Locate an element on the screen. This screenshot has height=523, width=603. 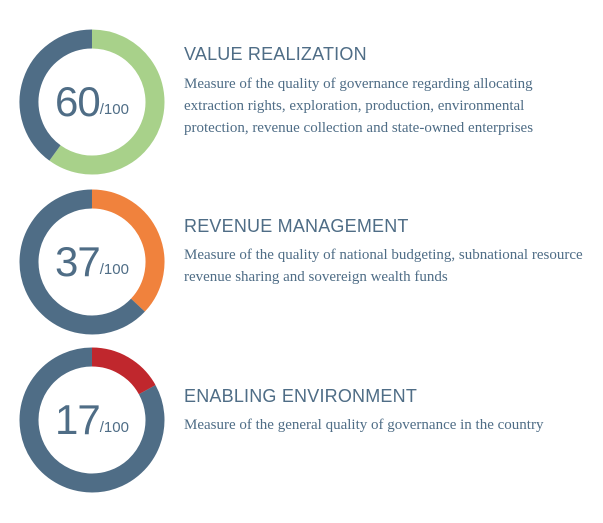
score-value: 17 is located at coordinates (78, 419).